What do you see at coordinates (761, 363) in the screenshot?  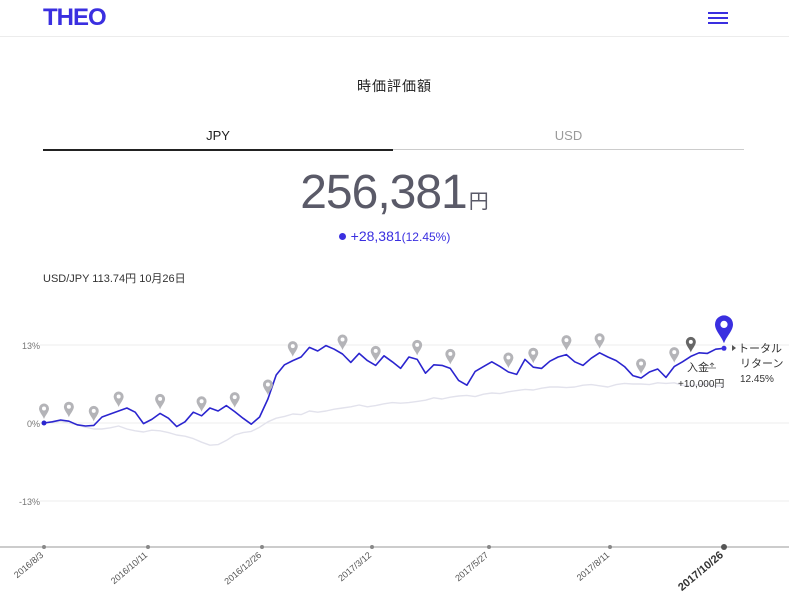 I see `total-return-label: リターン` at bounding box center [761, 363].